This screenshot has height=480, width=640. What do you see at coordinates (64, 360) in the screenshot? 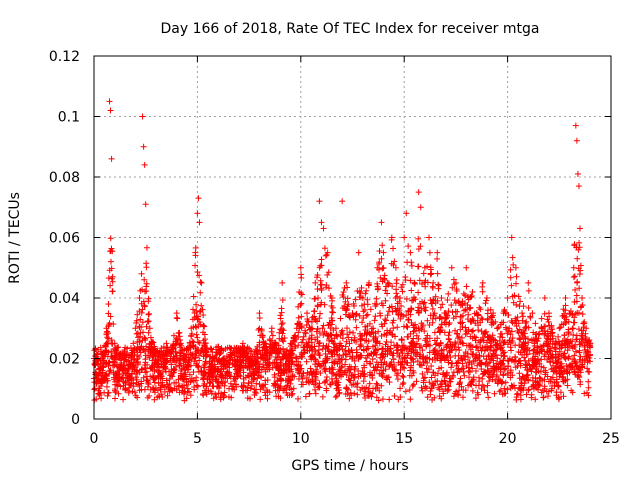
I see `y-tick-label: 0.02` at bounding box center [64, 360].